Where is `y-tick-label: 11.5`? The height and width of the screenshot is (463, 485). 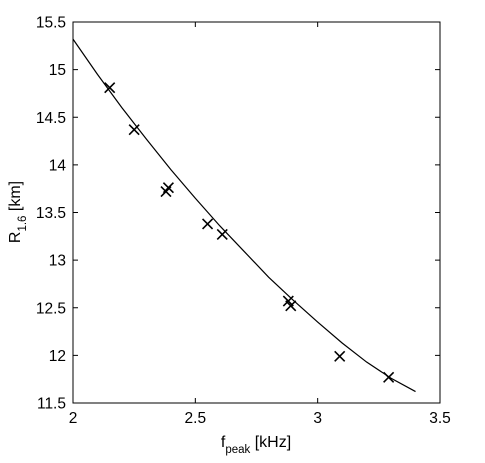
y-tick-label: 11.5 is located at coordinates (51, 404).